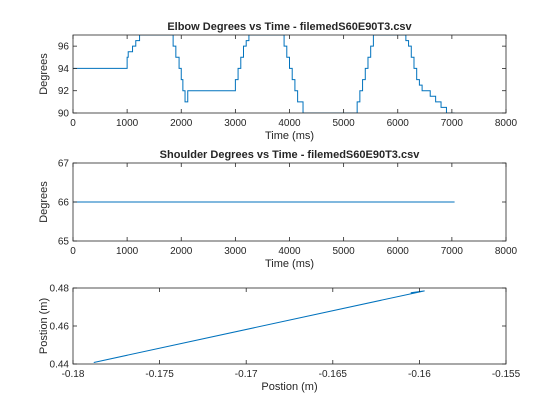 Image resolution: width=560 pixels, height=420 pixels. I want to click on position-x-tick-label: -0.17, so click(246, 374).